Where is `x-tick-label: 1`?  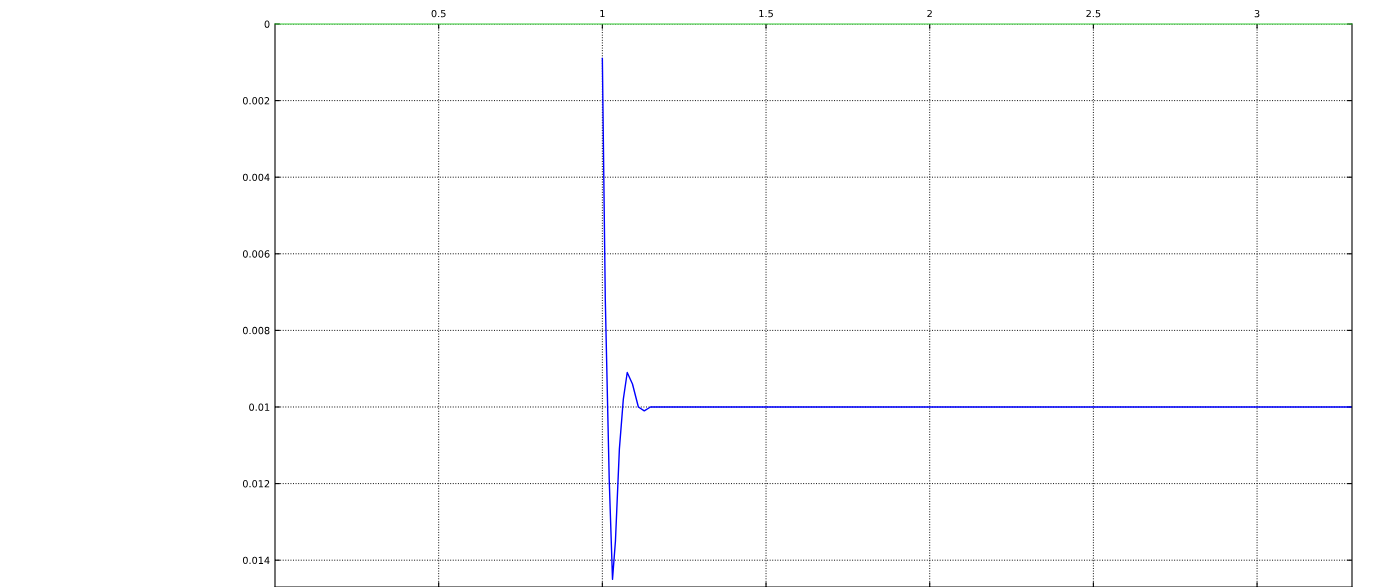 x-tick-label: 1 is located at coordinates (602, 14).